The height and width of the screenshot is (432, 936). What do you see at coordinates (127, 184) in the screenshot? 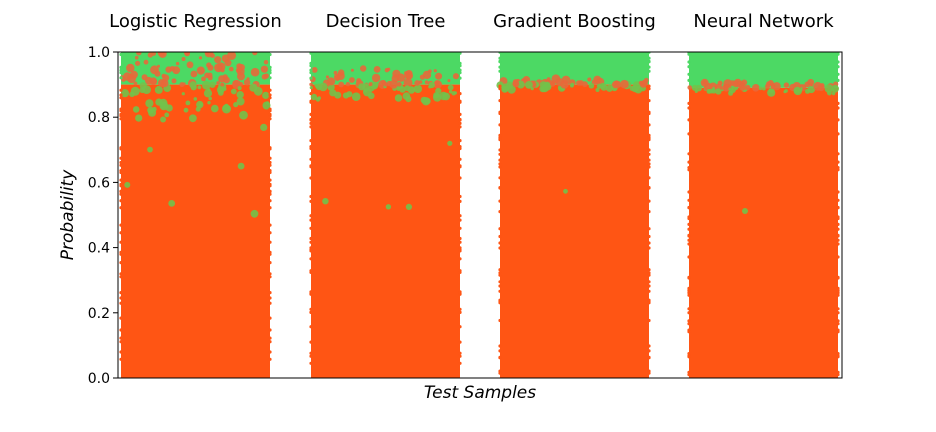
I see `panel-1-outlier` at bounding box center [127, 184].